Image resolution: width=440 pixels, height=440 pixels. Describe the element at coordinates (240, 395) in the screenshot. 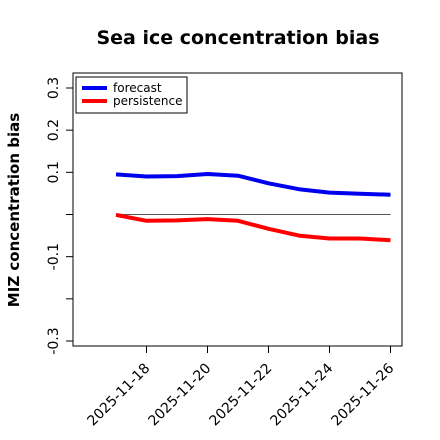

I see `x-tick-label: 2025-11-22` at that location.